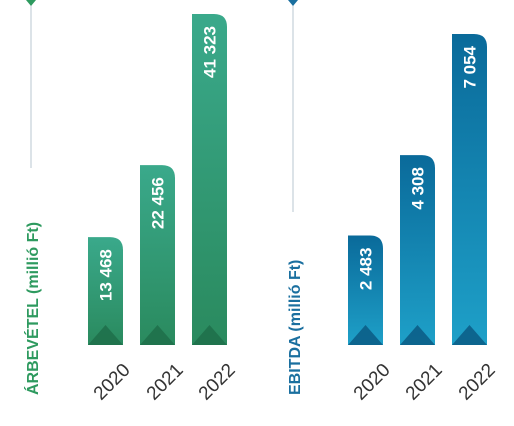 The height and width of the screenshot is (426, 514). Describe the element at coordinates (106, 275) in the screenshot. I see `revenue-value-label-2020: 13 468` at that location.